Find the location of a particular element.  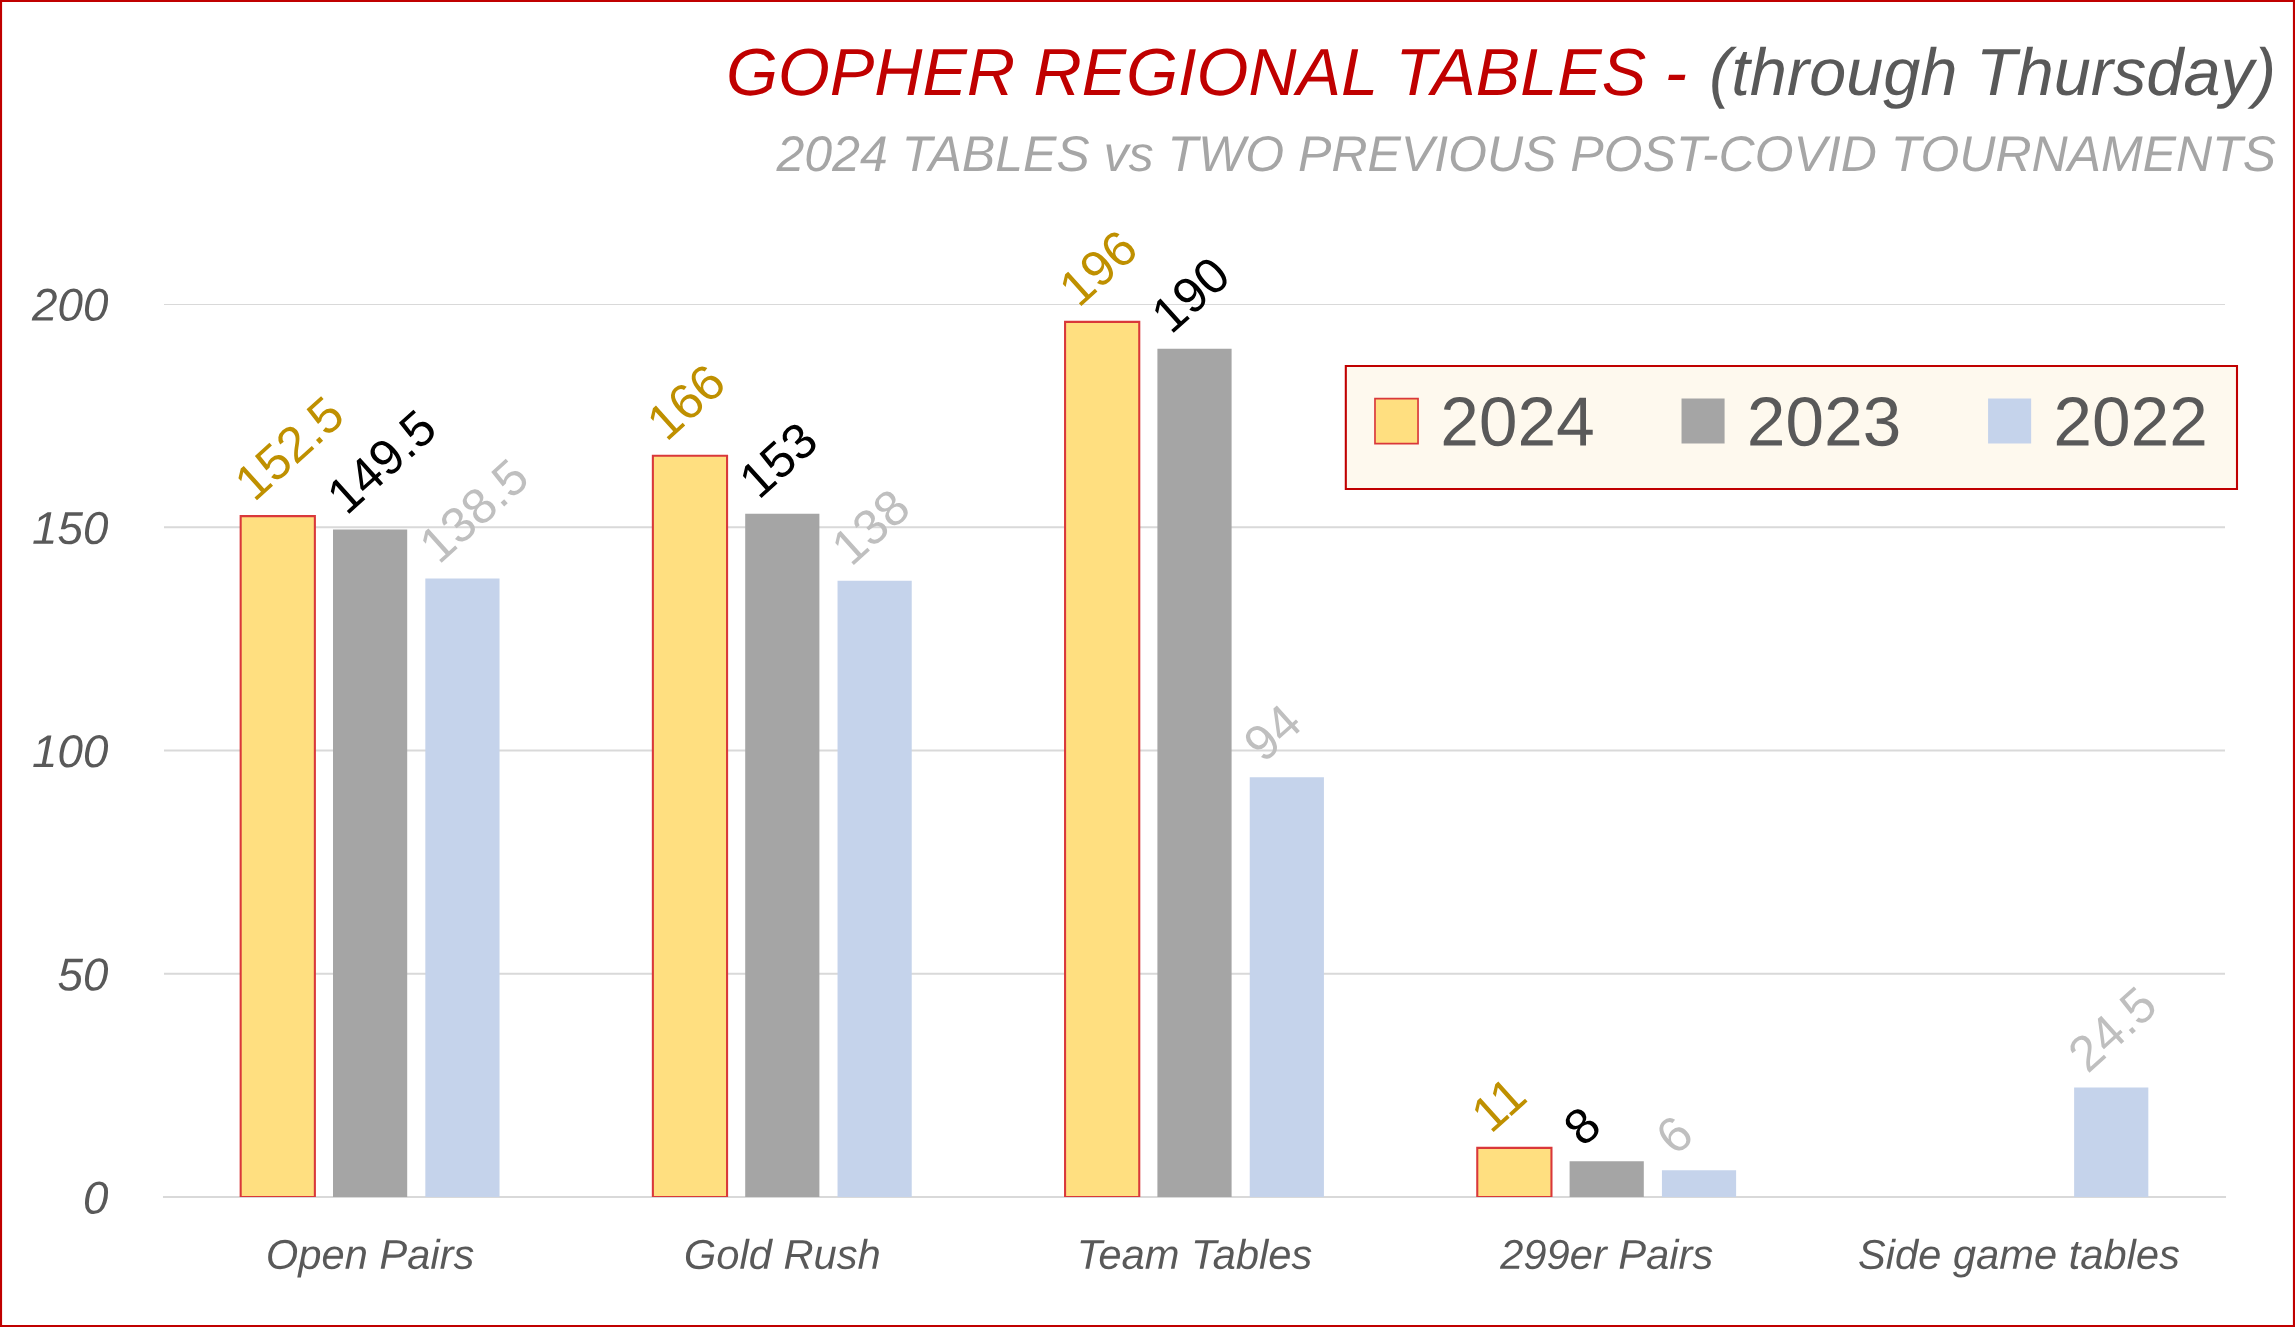

y-tick-label: 200 is located at coordinates (70, 305).